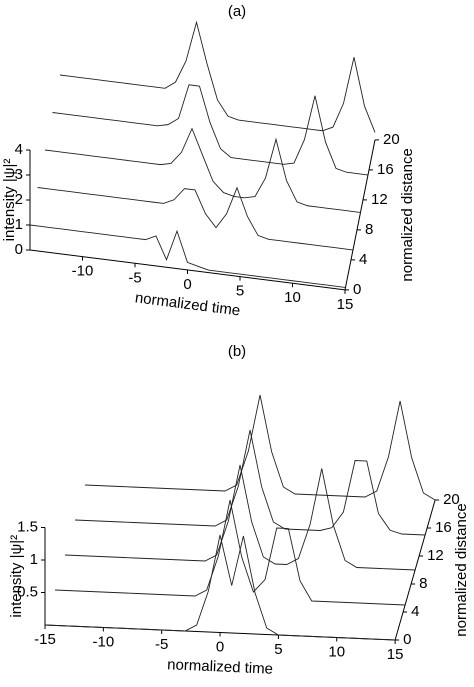 The width and height of the screenshot is (474, 687). Describe the element at coordinates (19, 149) in the screenshot. I see `y-tick-label: 4` at that location.